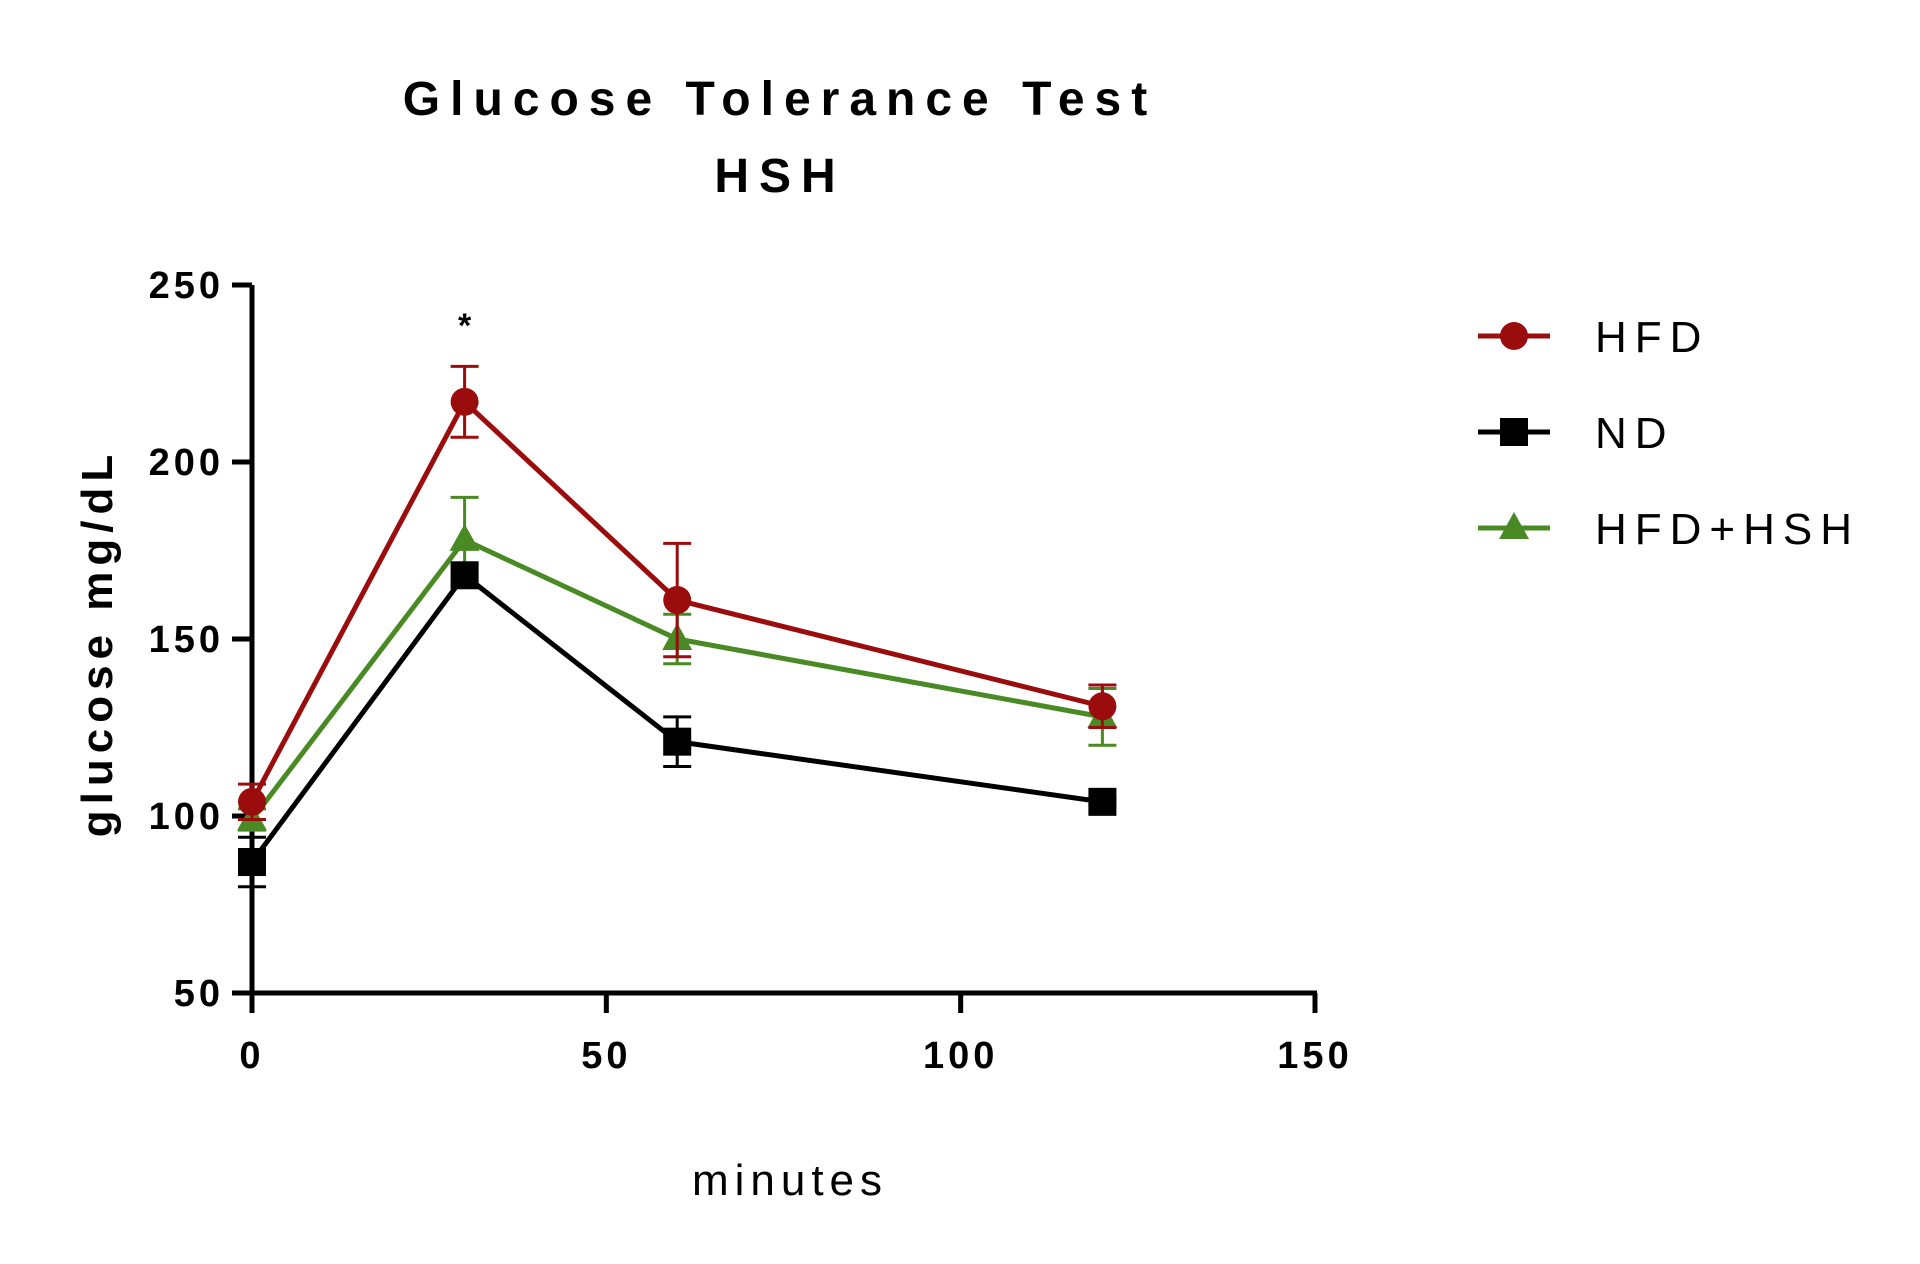 The height and width of the screenshot is (1264, 1920). I want to click on y-tick-label: 50, so click(199, 994).